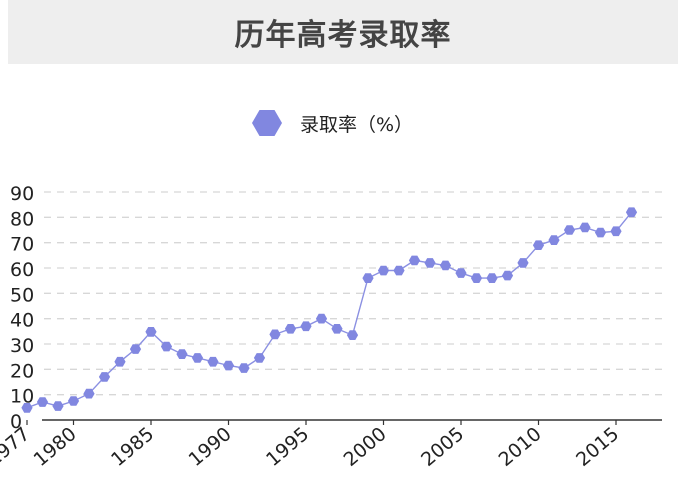 This screenshot has height=496, width=680. Describe the element at coordinates (17, 447) in the screenshot. I see `x-tick-label: 1977` at that location.